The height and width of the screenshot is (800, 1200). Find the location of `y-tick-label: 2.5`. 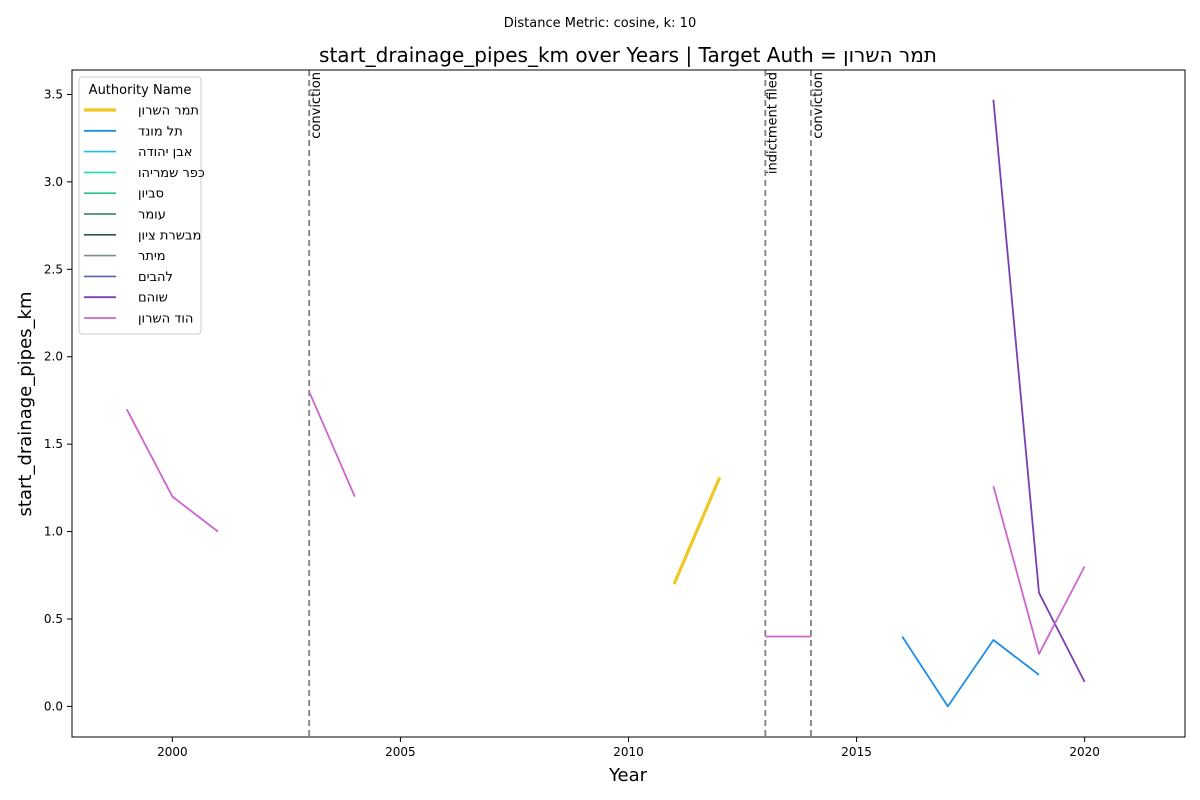

y-tick-label: 2.5 is located at coordinates (53, 269).